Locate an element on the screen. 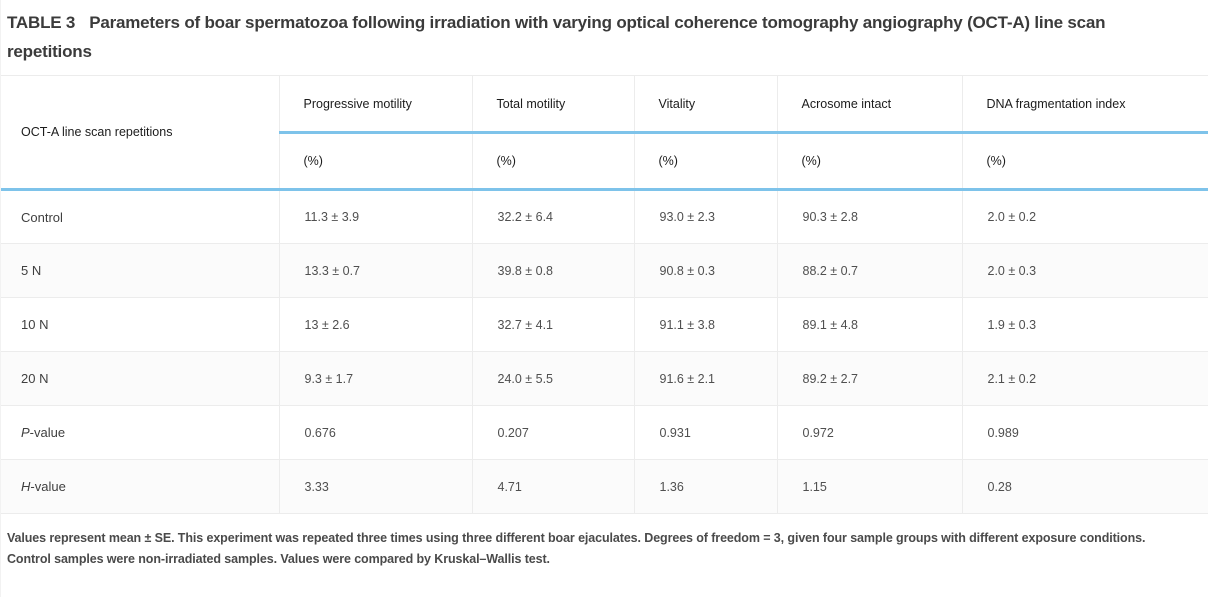 The height and width of the screenshot is (597, 1208). cell-value: 2.0 ± 0.2 is located at coordinates (1085, 217).